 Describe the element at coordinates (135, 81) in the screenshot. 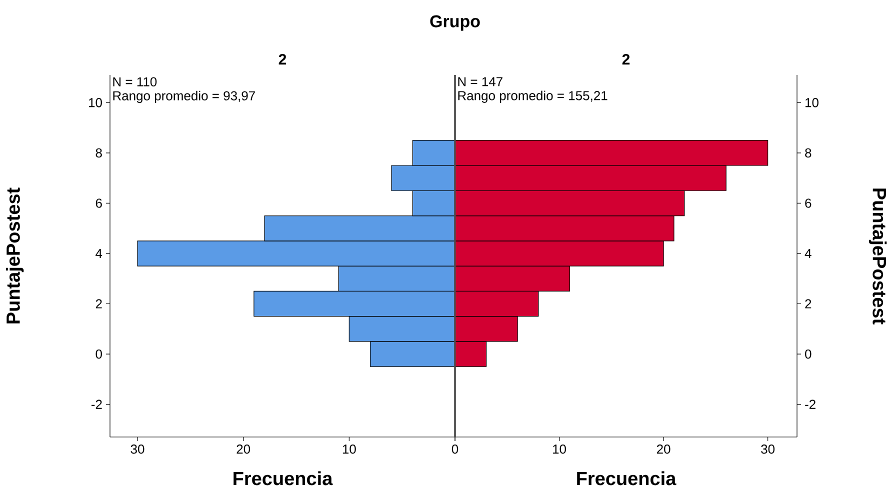

I see `annotation: N = 110` at that location.